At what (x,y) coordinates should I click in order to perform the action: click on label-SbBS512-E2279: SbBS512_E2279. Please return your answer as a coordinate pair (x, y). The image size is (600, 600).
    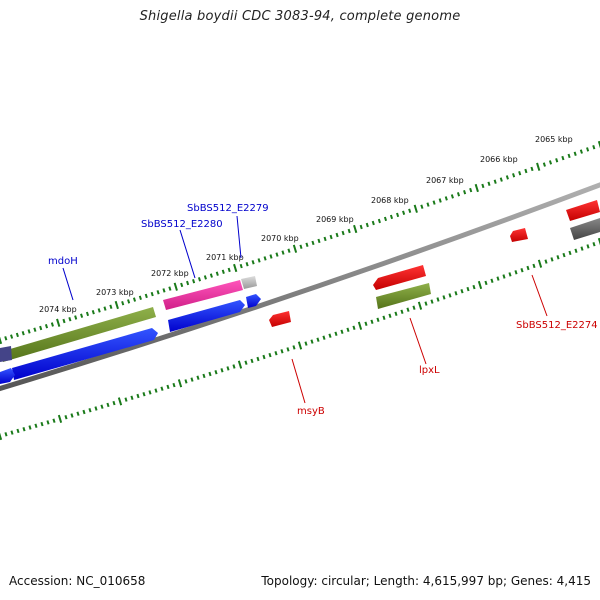
    Looking at the image, I should click on (228, 208).